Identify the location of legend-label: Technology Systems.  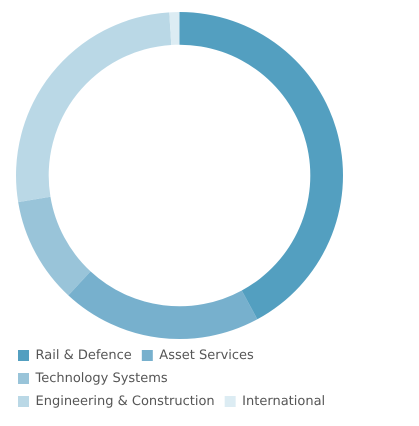
(101, 378).